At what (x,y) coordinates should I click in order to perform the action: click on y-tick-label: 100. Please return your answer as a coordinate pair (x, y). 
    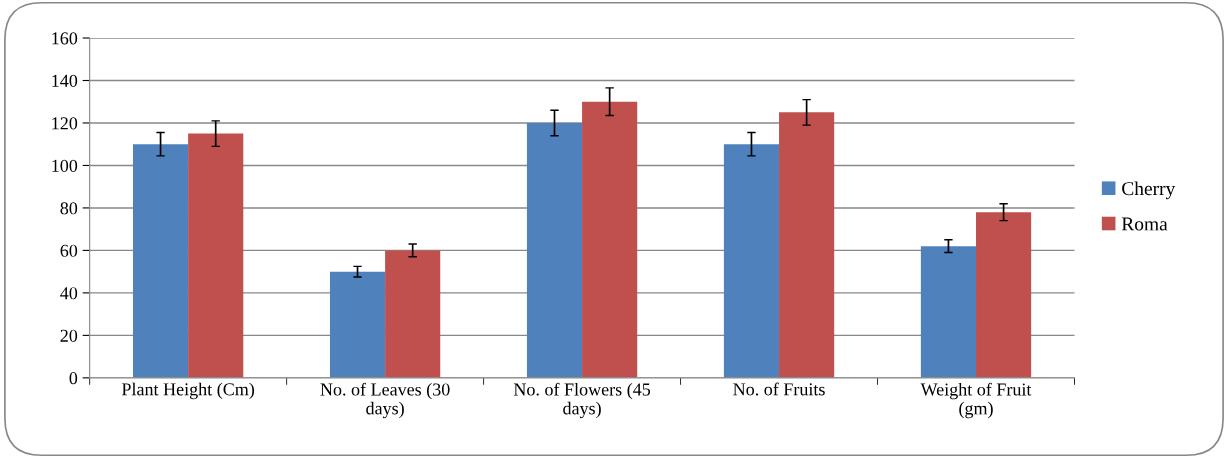
    Looking at the image, I should click on (65, 165).